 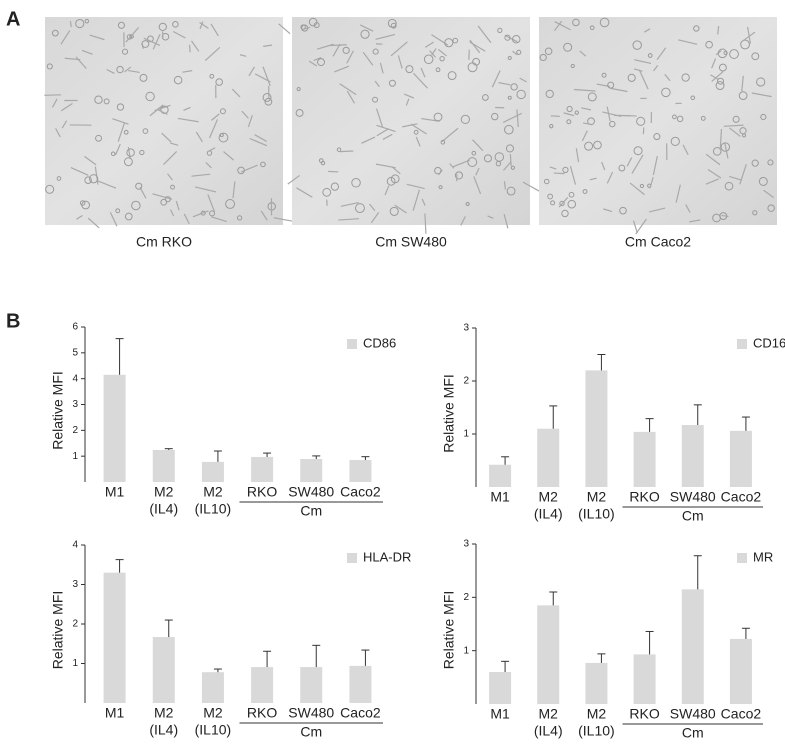 What do you see at coordinates (548, 731) in the screenshot?
I see `x-tick-sublabel: (IL4)` at bounding box center [548, 731].